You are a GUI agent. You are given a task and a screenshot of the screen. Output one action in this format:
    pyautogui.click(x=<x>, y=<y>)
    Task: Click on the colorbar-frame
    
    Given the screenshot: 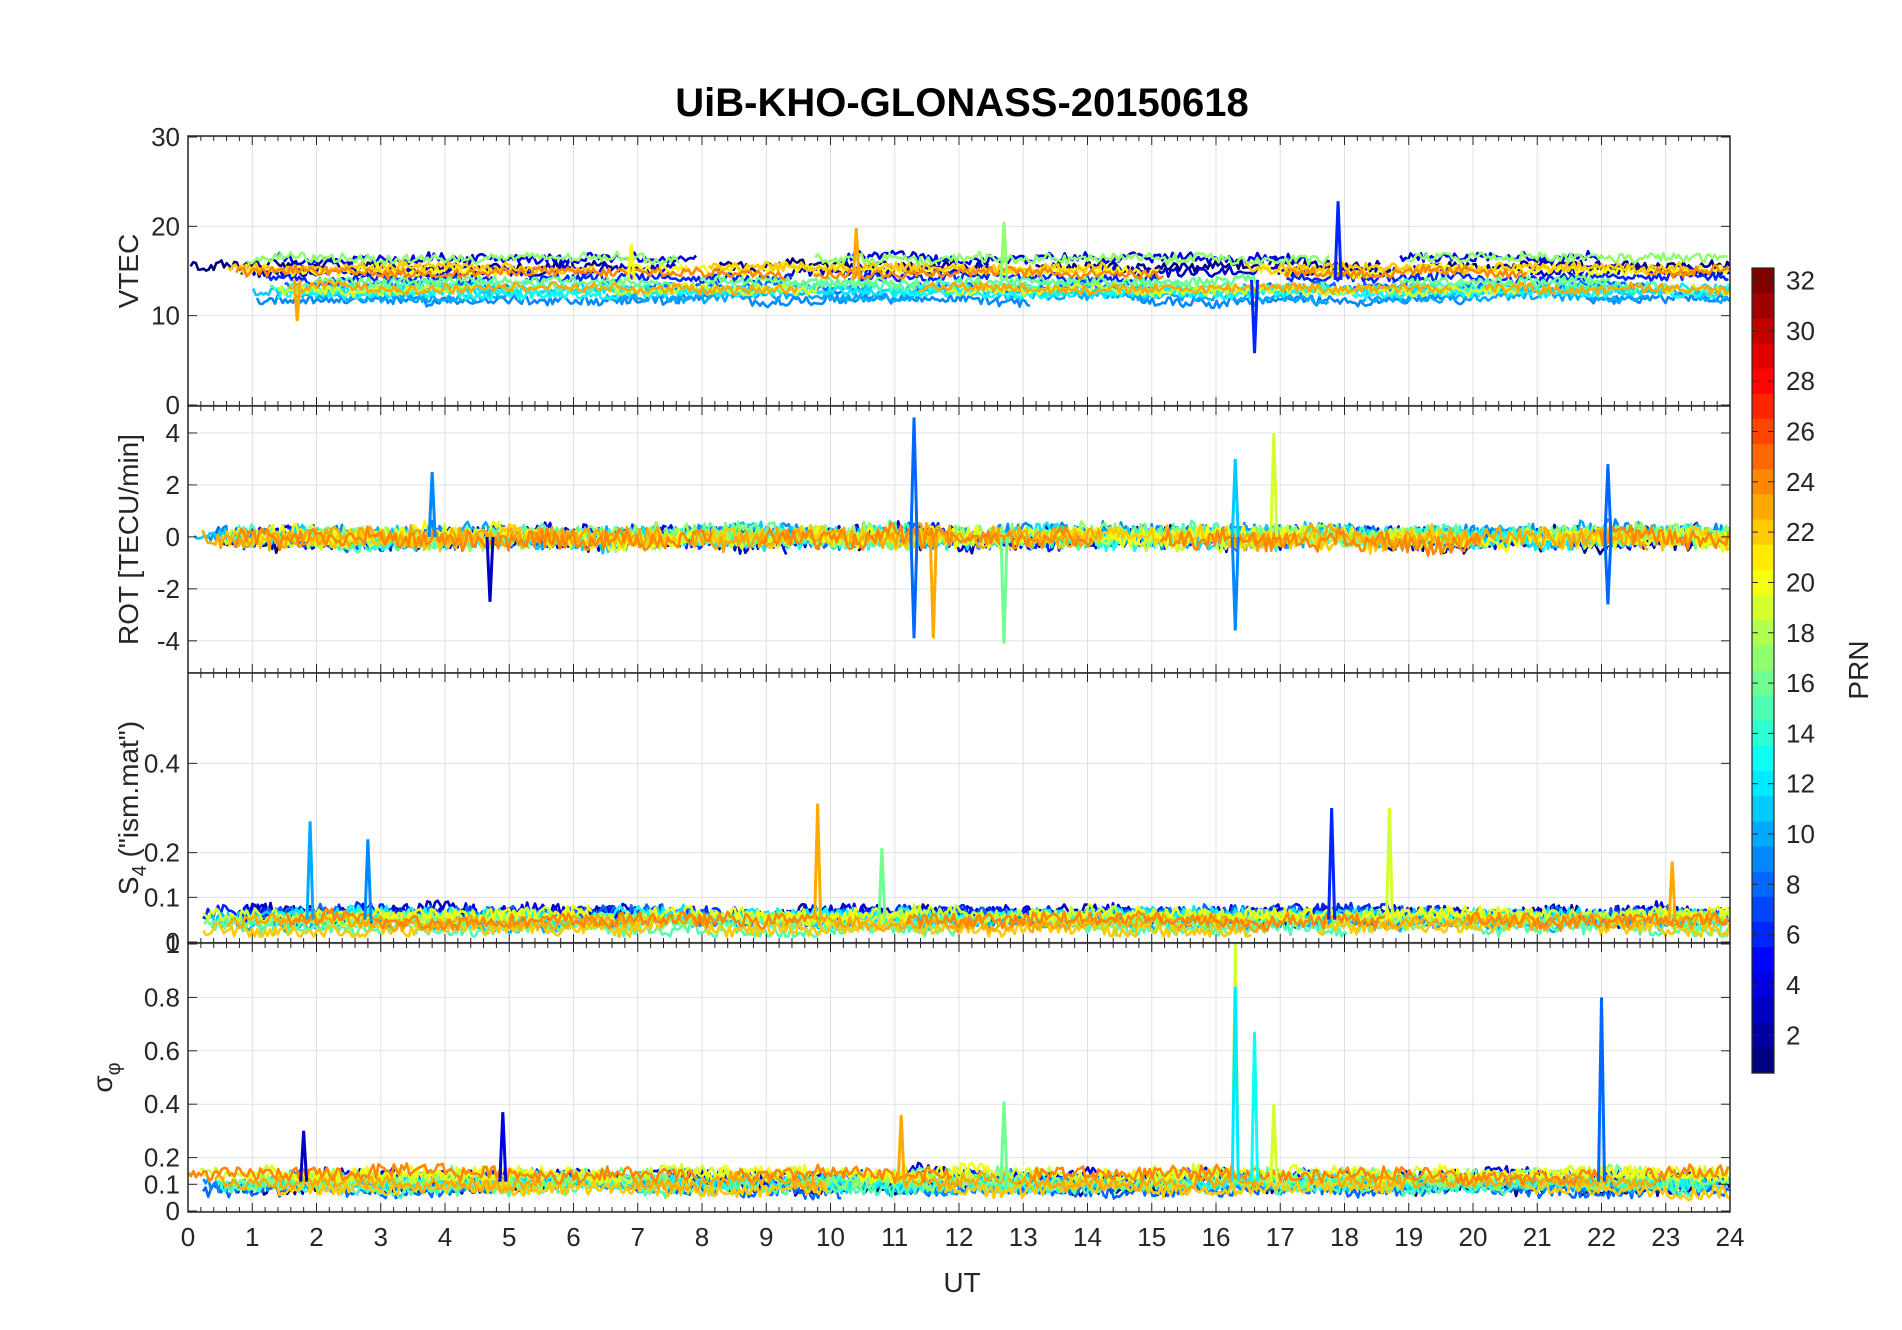 What is the action you would take?
    pyautogui.click(x=1763, y=670)
    